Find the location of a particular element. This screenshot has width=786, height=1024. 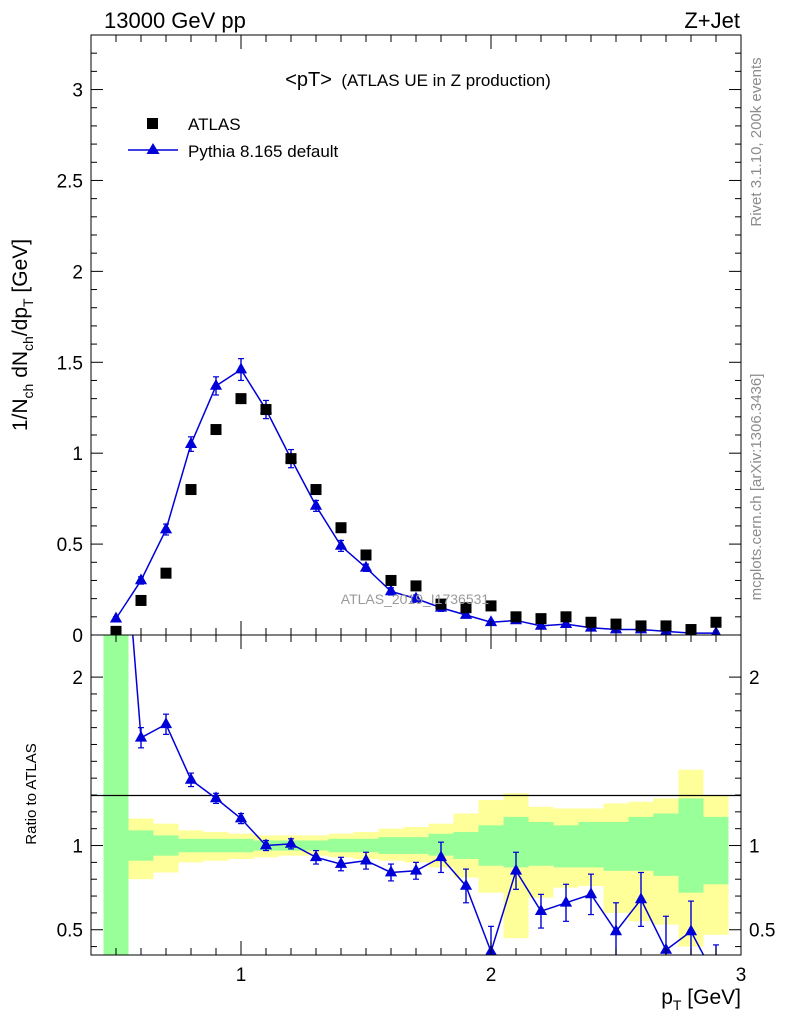

main-y-tick-label: 0 is located at coordinates (77, 636).